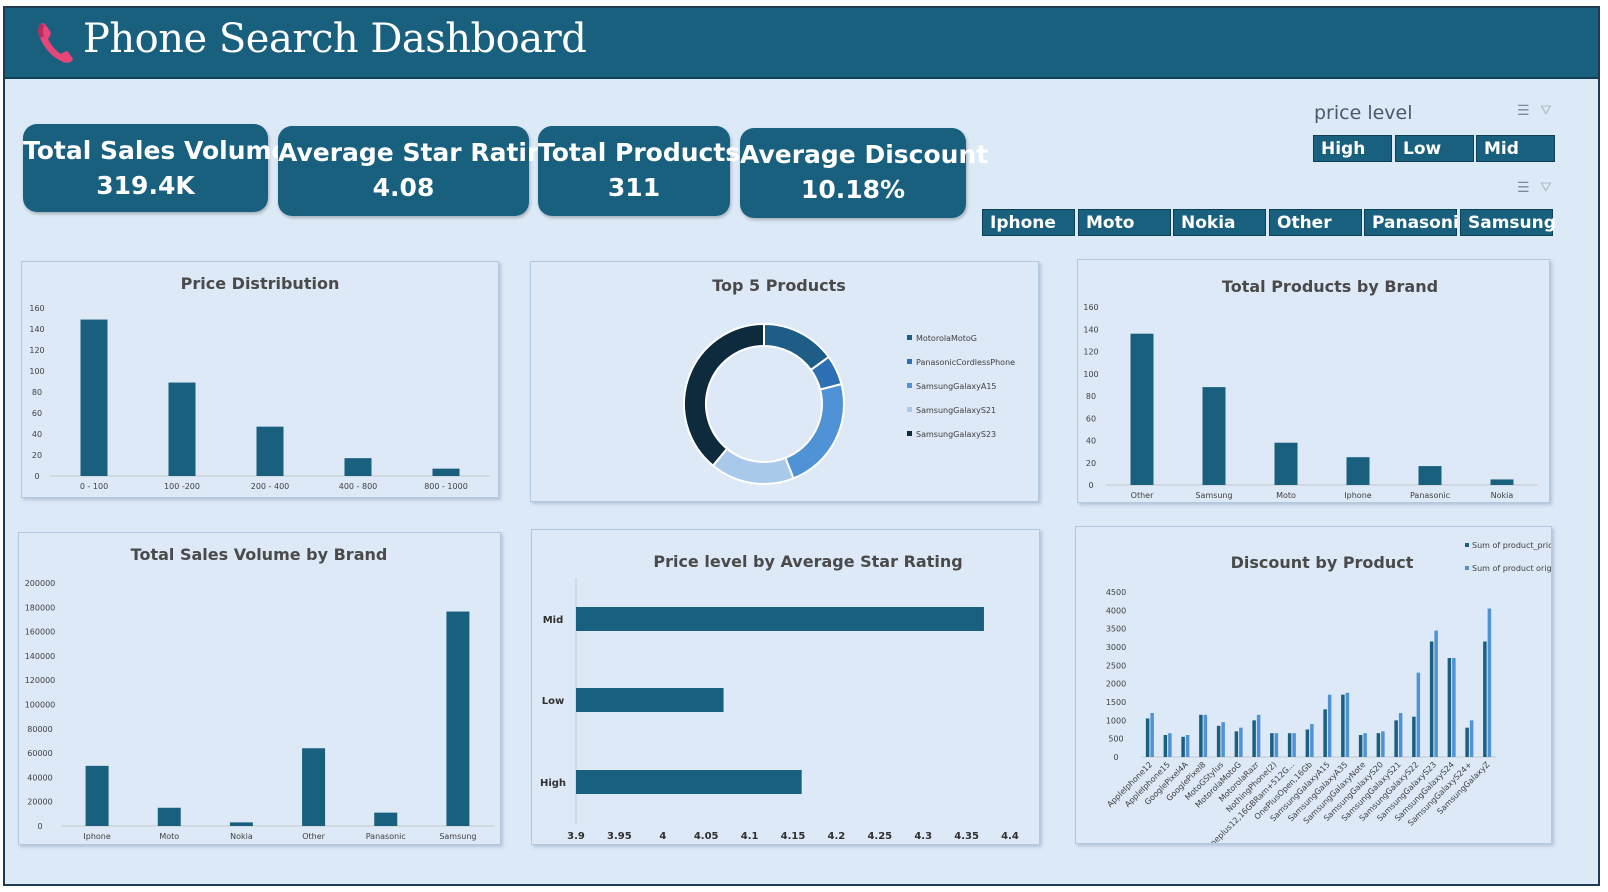  Describe the element at coordinates (457, 836) in the screenshot. I see `x-tick-label: Samsung` at that location.